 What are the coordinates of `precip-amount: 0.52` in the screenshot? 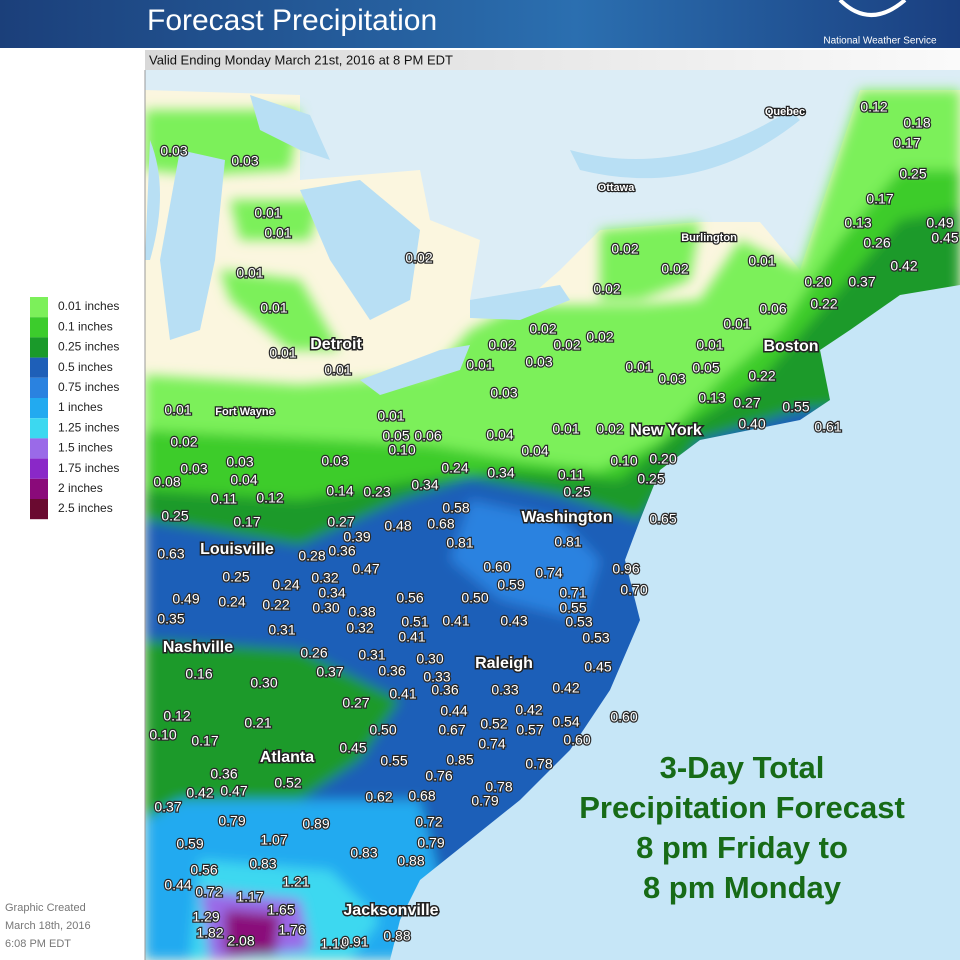 It's located at (493, 724).